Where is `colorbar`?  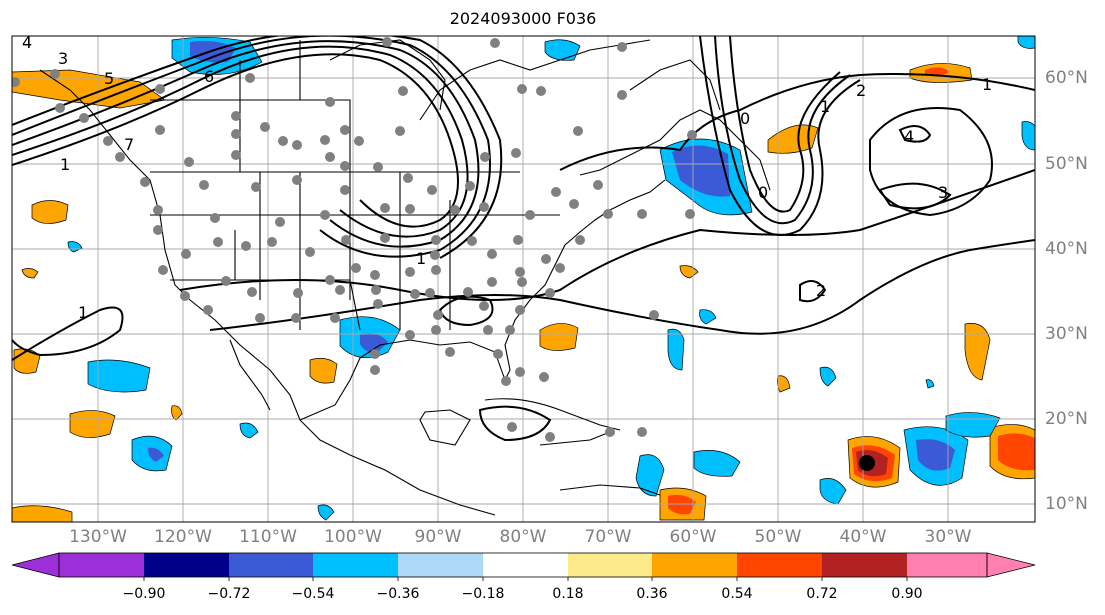
colorbar is located at coordinates (523, 566).